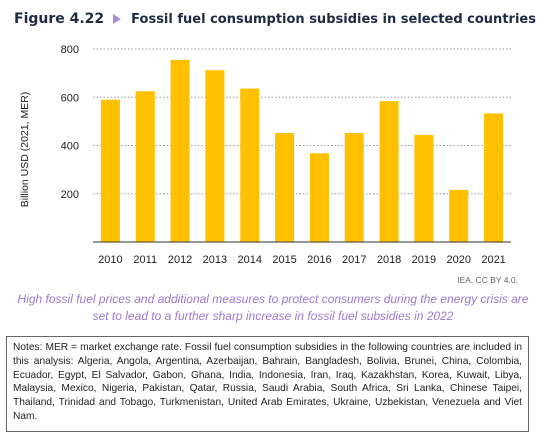 Image resolution: width=546 pixels, height=447 pixels. What do you see at coordinates (25, 150) in the screenshot?
I see `y-axis-label: Billion USD (2021, MER)` at bounding box center [25, 150].